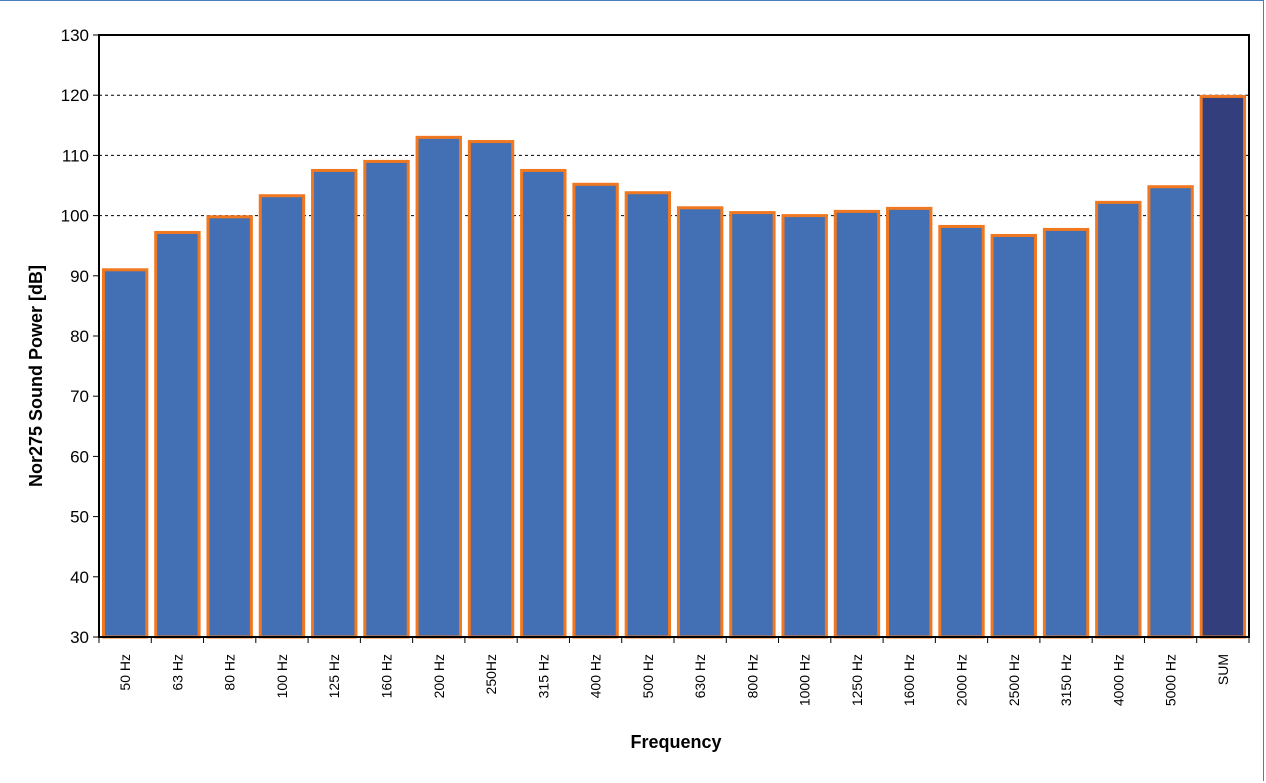  Describe the element at coordinates (675, 742) in the screenshot. I see `x-axis-title: Frequency` at that location.